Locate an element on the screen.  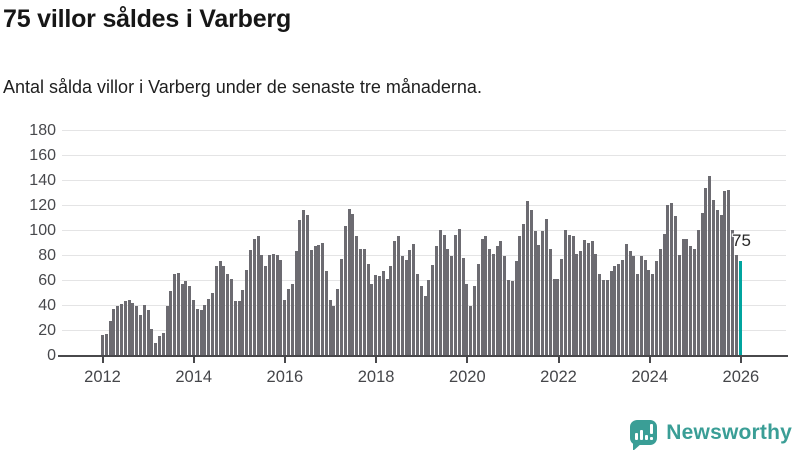
x-axis-label: 2018 is located at coordinates (376, 377).